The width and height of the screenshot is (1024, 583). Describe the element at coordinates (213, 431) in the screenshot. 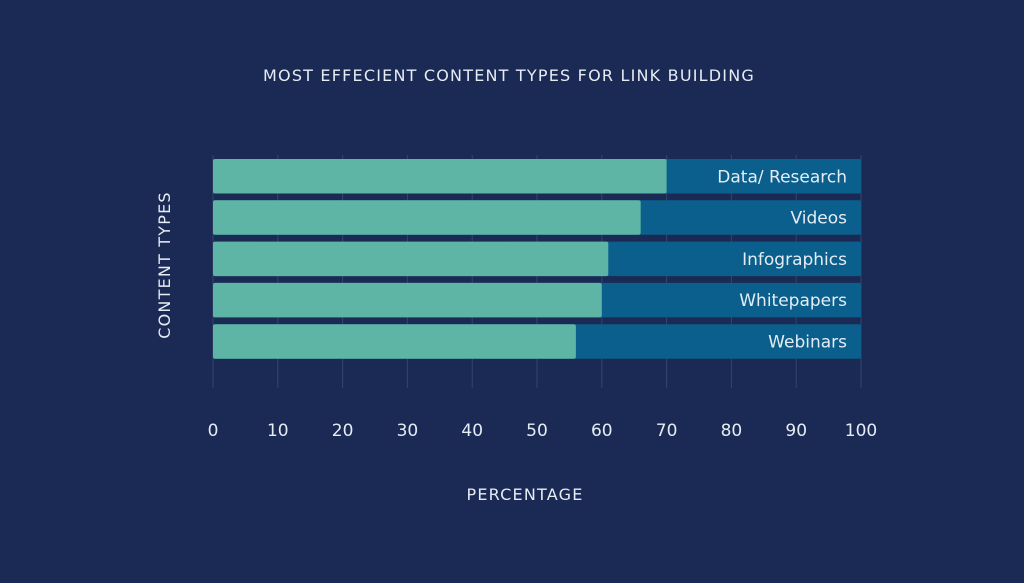

I see `x-tick-label: 0` at that location.